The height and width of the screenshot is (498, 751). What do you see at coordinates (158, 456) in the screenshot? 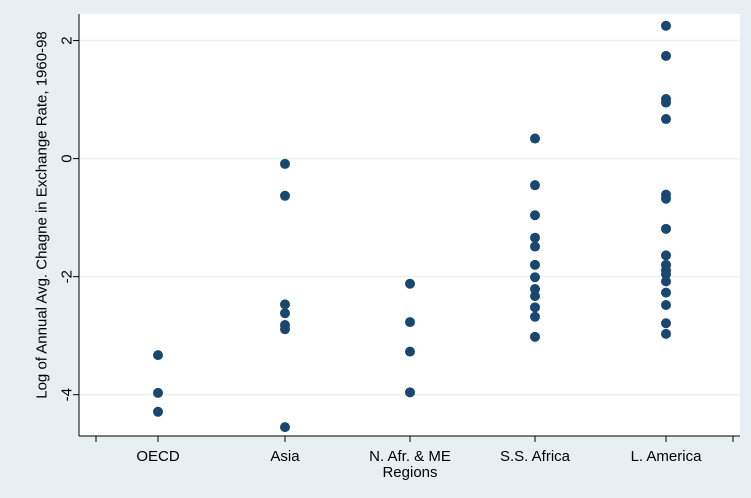
I see `x-tick-label: OECD` at bounding box center [158, 456].